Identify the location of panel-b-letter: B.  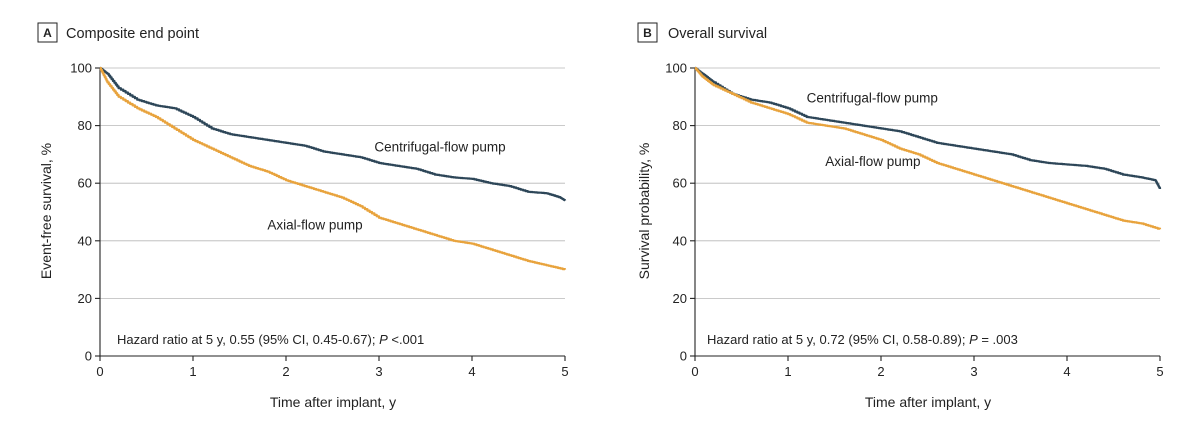
(647, 33).